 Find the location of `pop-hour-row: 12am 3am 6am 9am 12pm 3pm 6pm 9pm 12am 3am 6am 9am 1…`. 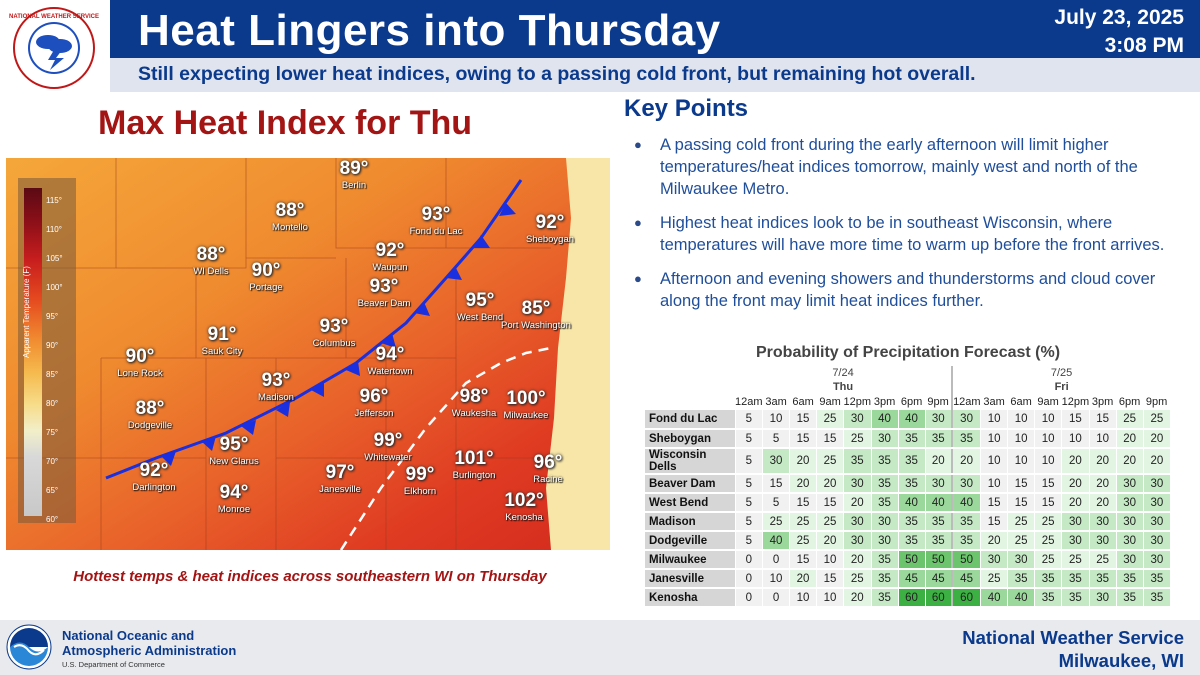

pop-hour-row: 12am 3am 6am 9am 12pm 3pm 6pm 9pm 12am 3am 6am 9am 1… is located at coordinates (907, 402).